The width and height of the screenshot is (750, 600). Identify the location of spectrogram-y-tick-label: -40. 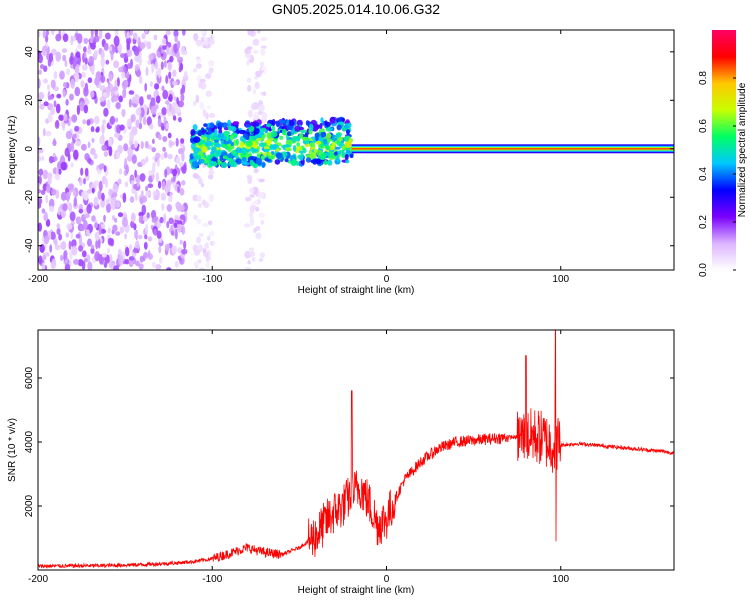
(29, 245).